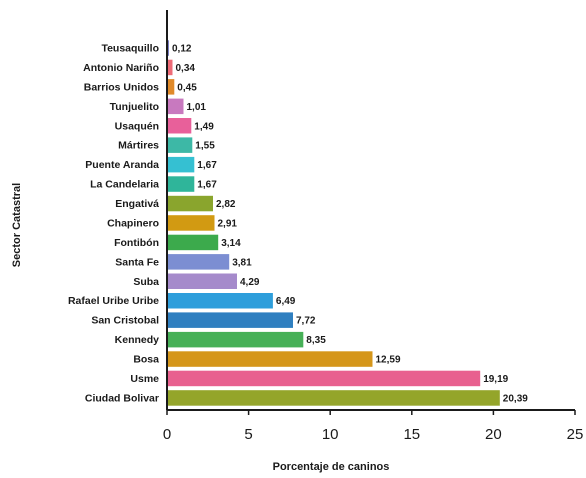 Image resolution: width=586 pixels, height=478 pixels. Describe the element at coordinates (137, 262) in the screenshot. I see `category-label-santa-fe: Santa Fe` at that location.